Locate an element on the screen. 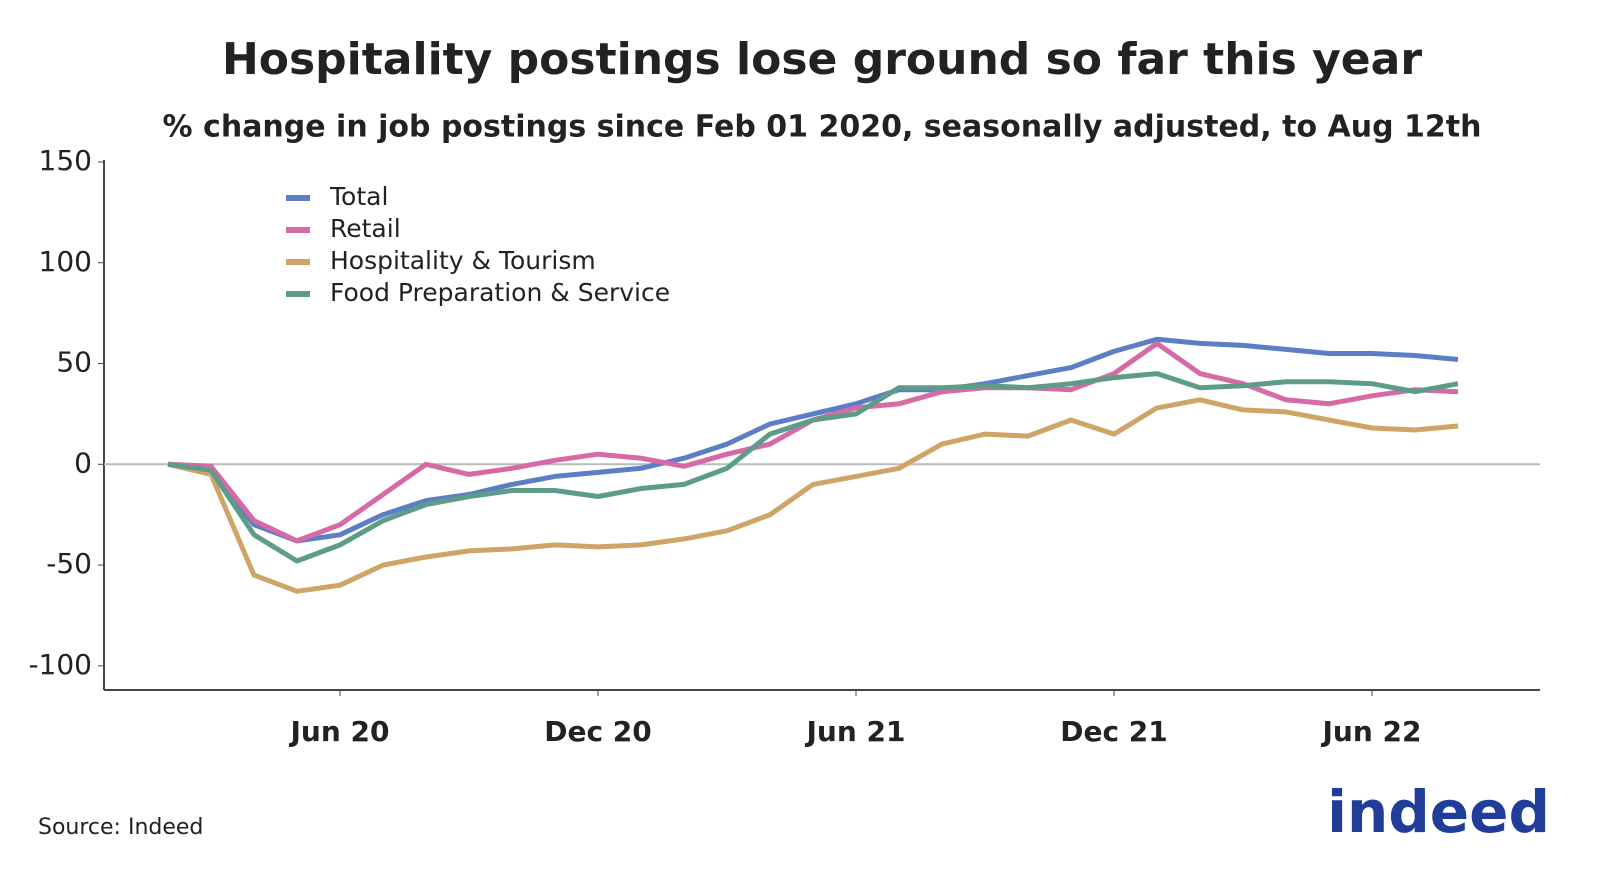 The image size is (1600, 872). x-tick-label: Jun 20 is located at coordinates (339, 731).